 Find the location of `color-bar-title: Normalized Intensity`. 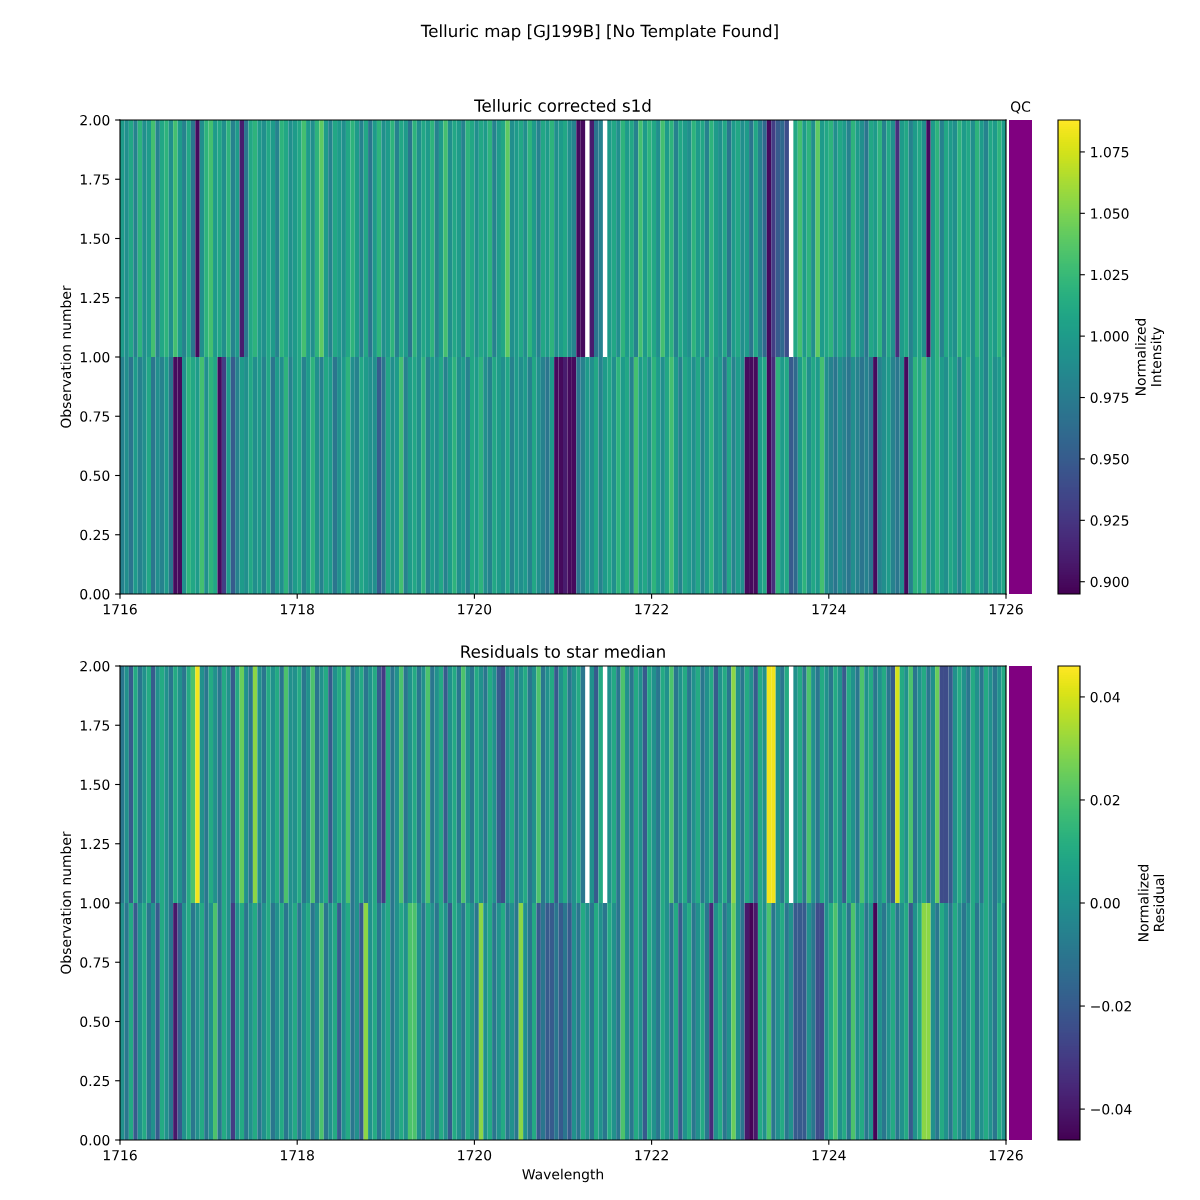

color-bar-title: Normalized Intensity is located at coordinates (1150, 357).